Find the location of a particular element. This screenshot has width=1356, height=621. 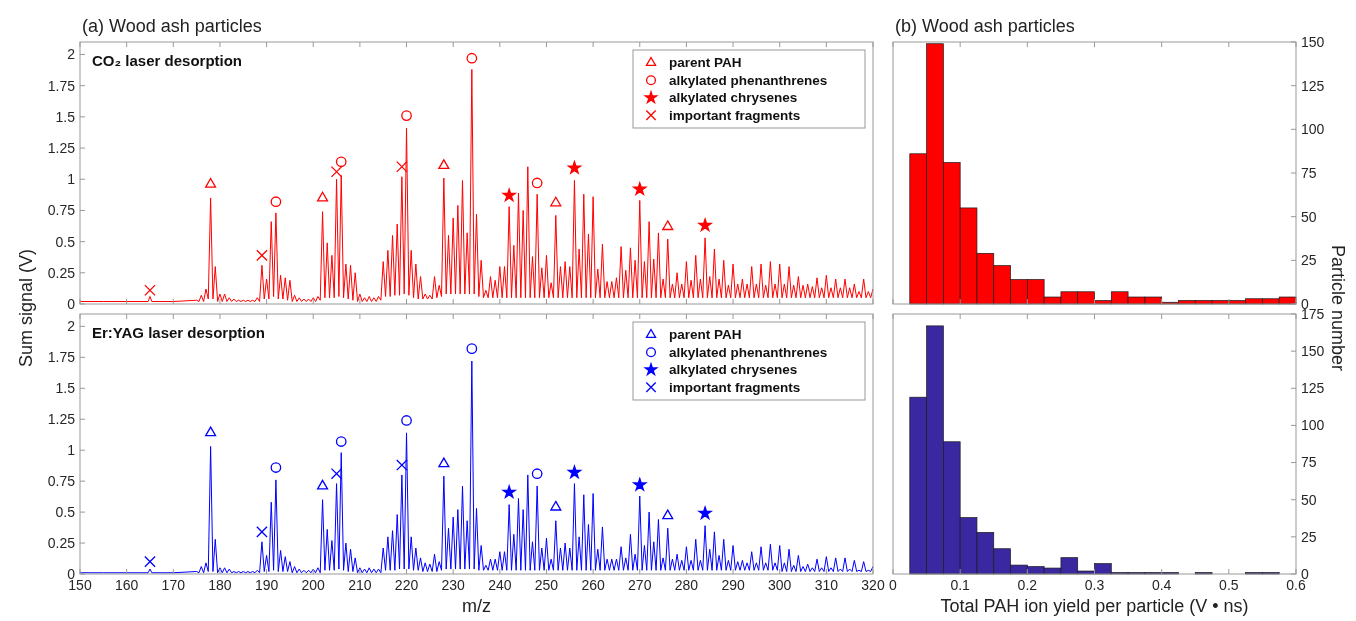

x-tick-label: 300 is located at coordinates (780, 585).